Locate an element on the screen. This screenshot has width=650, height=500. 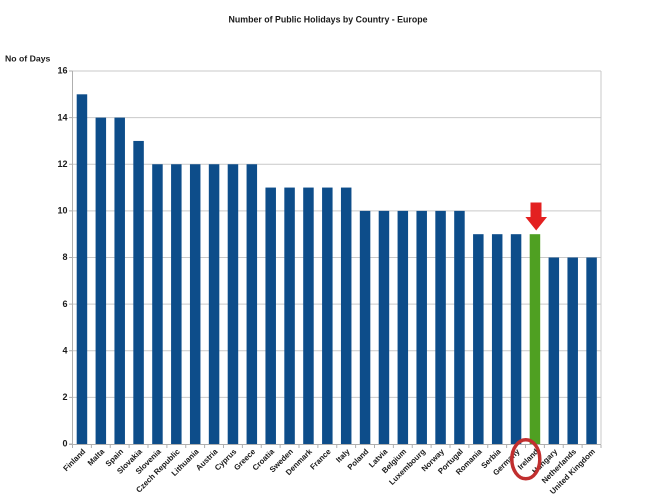
svg-text: 4 is located at coordinates (64, 350).